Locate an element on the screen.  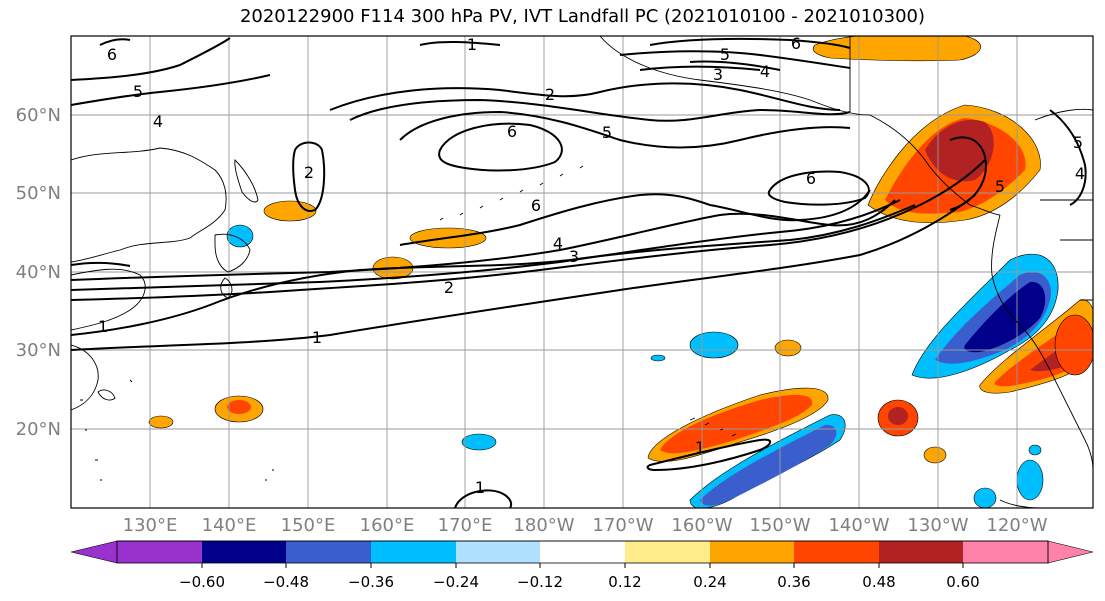
pv-contour-6-south is located at coordinates (635, 217).